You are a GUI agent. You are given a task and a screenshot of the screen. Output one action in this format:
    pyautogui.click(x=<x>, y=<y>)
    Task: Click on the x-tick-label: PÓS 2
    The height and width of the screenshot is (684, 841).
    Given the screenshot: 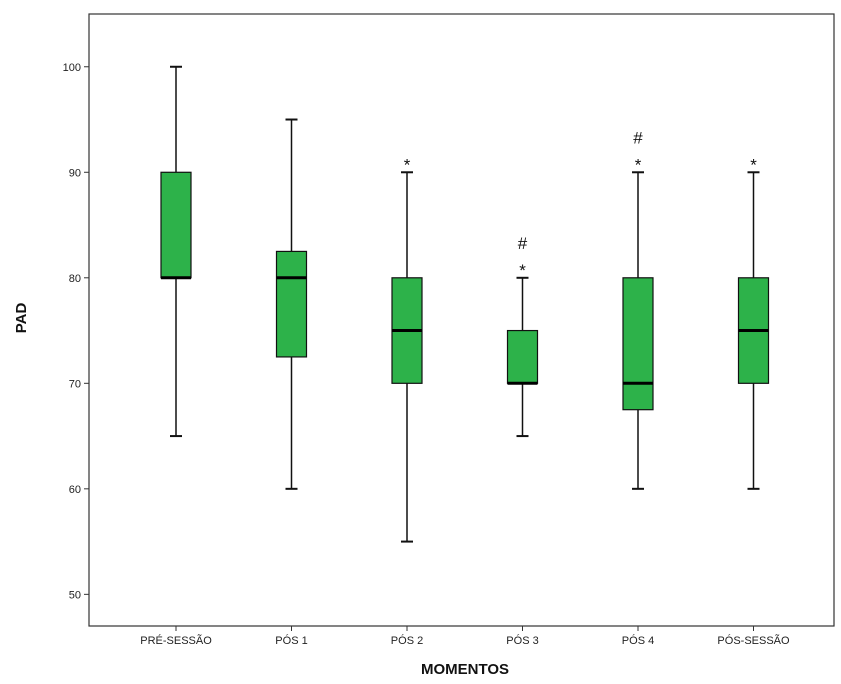 What is the action you would take?
    pyautogui.click(x=407, y=640)
    